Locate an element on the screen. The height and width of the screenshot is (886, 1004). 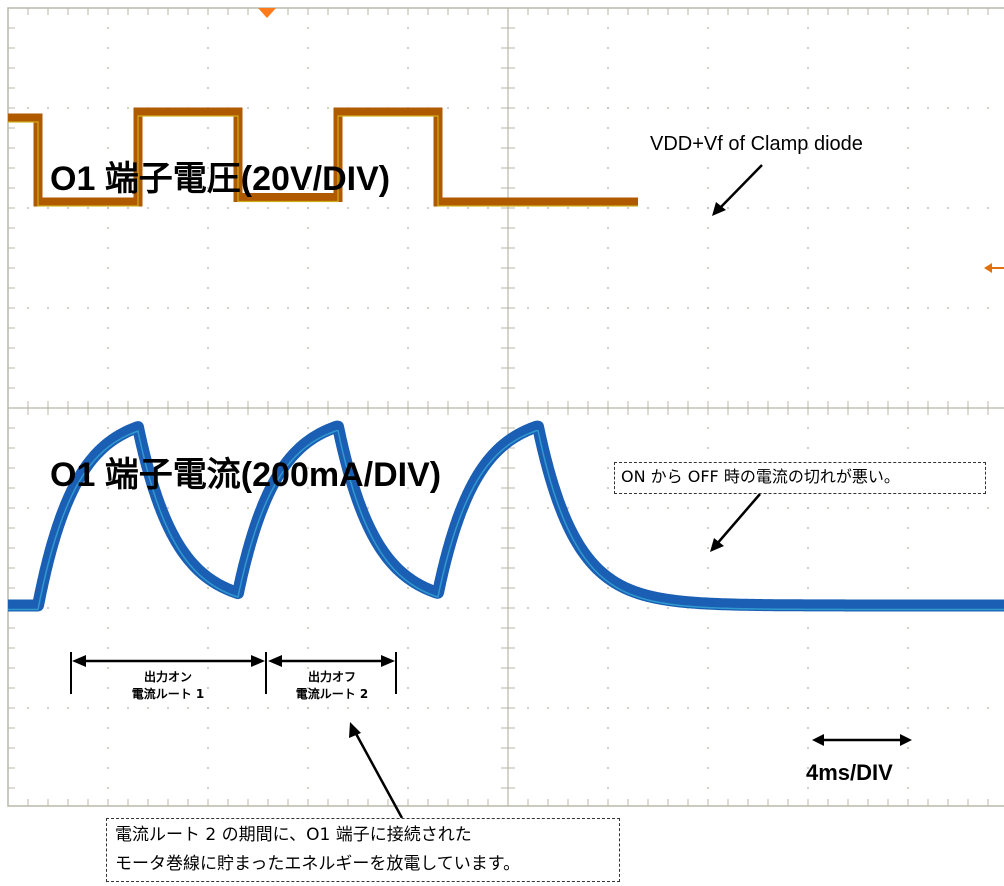
clamp-arrow is located at coordinates (740, 187).